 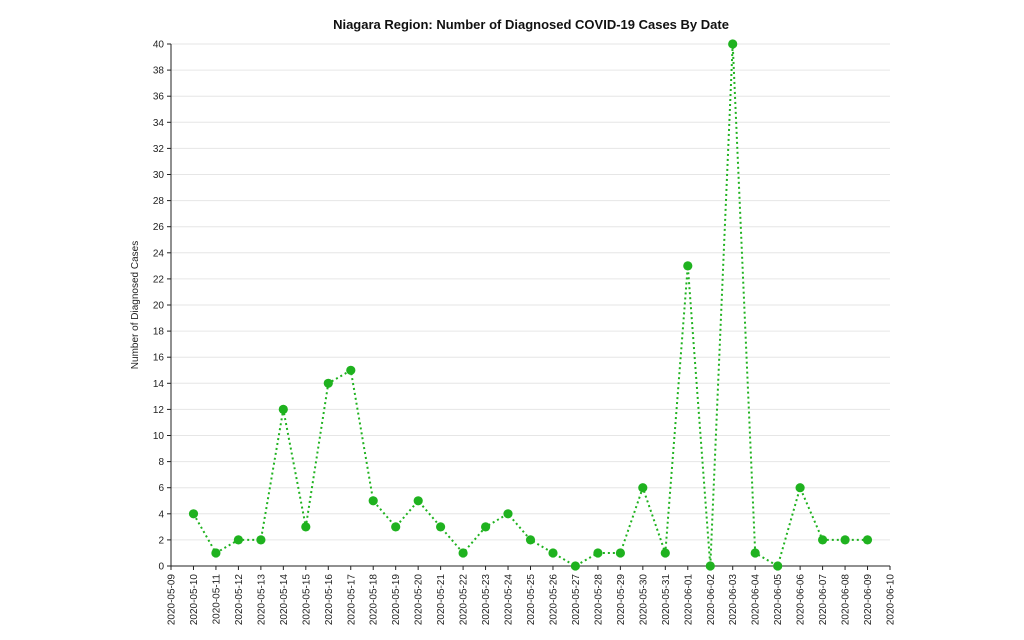 What do you see at coordinates (756, 600) in the screenshot?
I see `x-tick-label: 2020-06-04` at bounding box center [756, 600].